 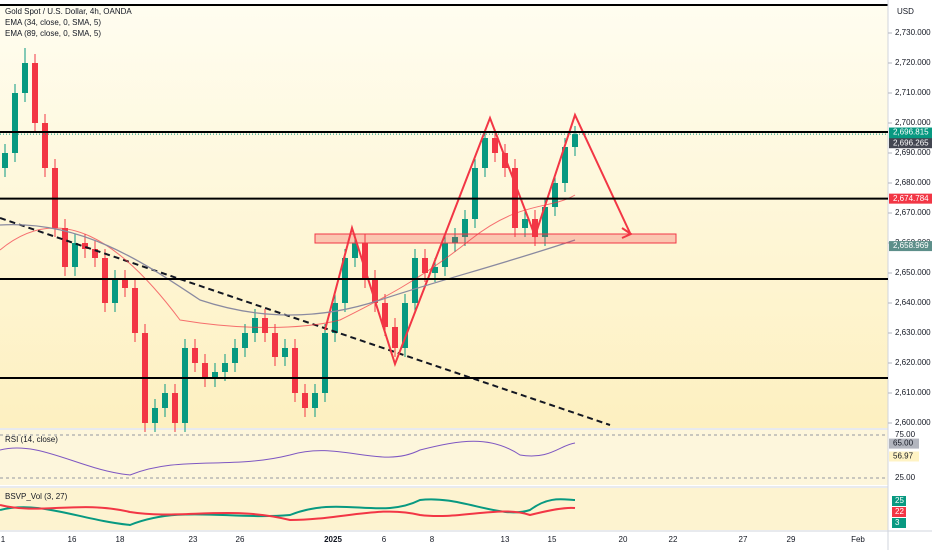 I want to click on y-tick-label: 2,710.000, so click(x=913, y=92).